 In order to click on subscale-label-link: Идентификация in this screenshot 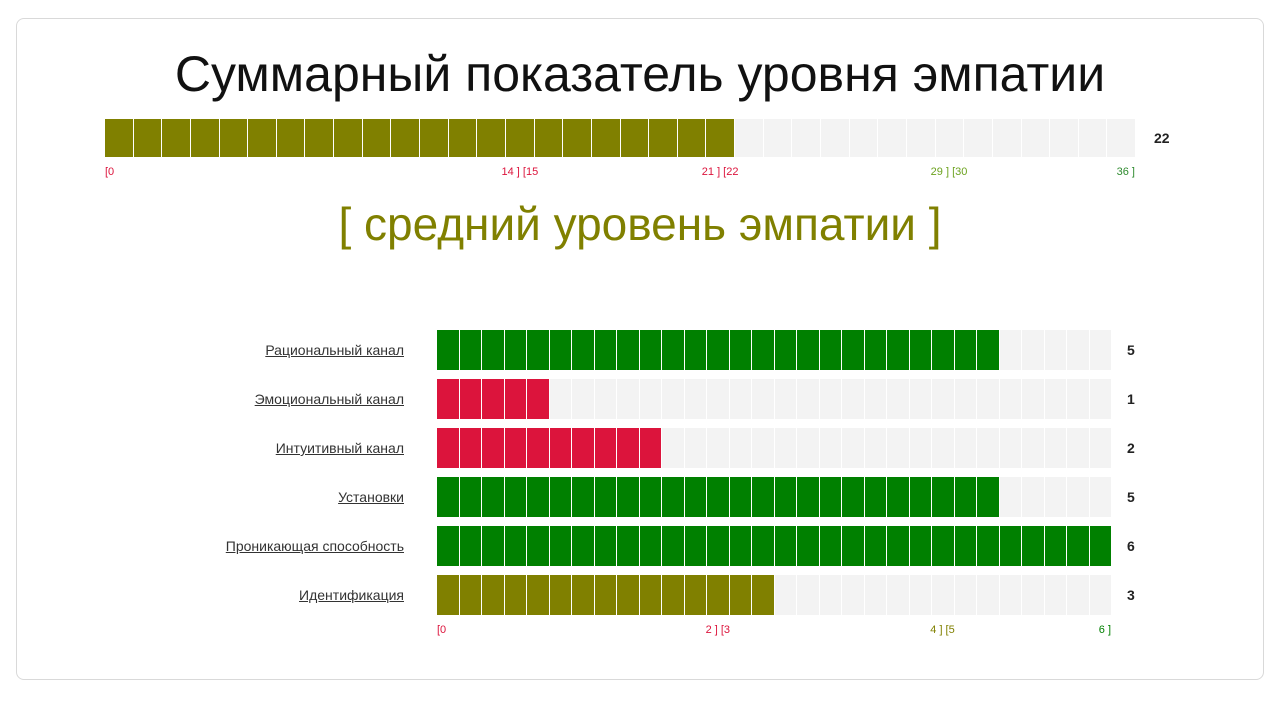, I will do `click(351, 595)`.